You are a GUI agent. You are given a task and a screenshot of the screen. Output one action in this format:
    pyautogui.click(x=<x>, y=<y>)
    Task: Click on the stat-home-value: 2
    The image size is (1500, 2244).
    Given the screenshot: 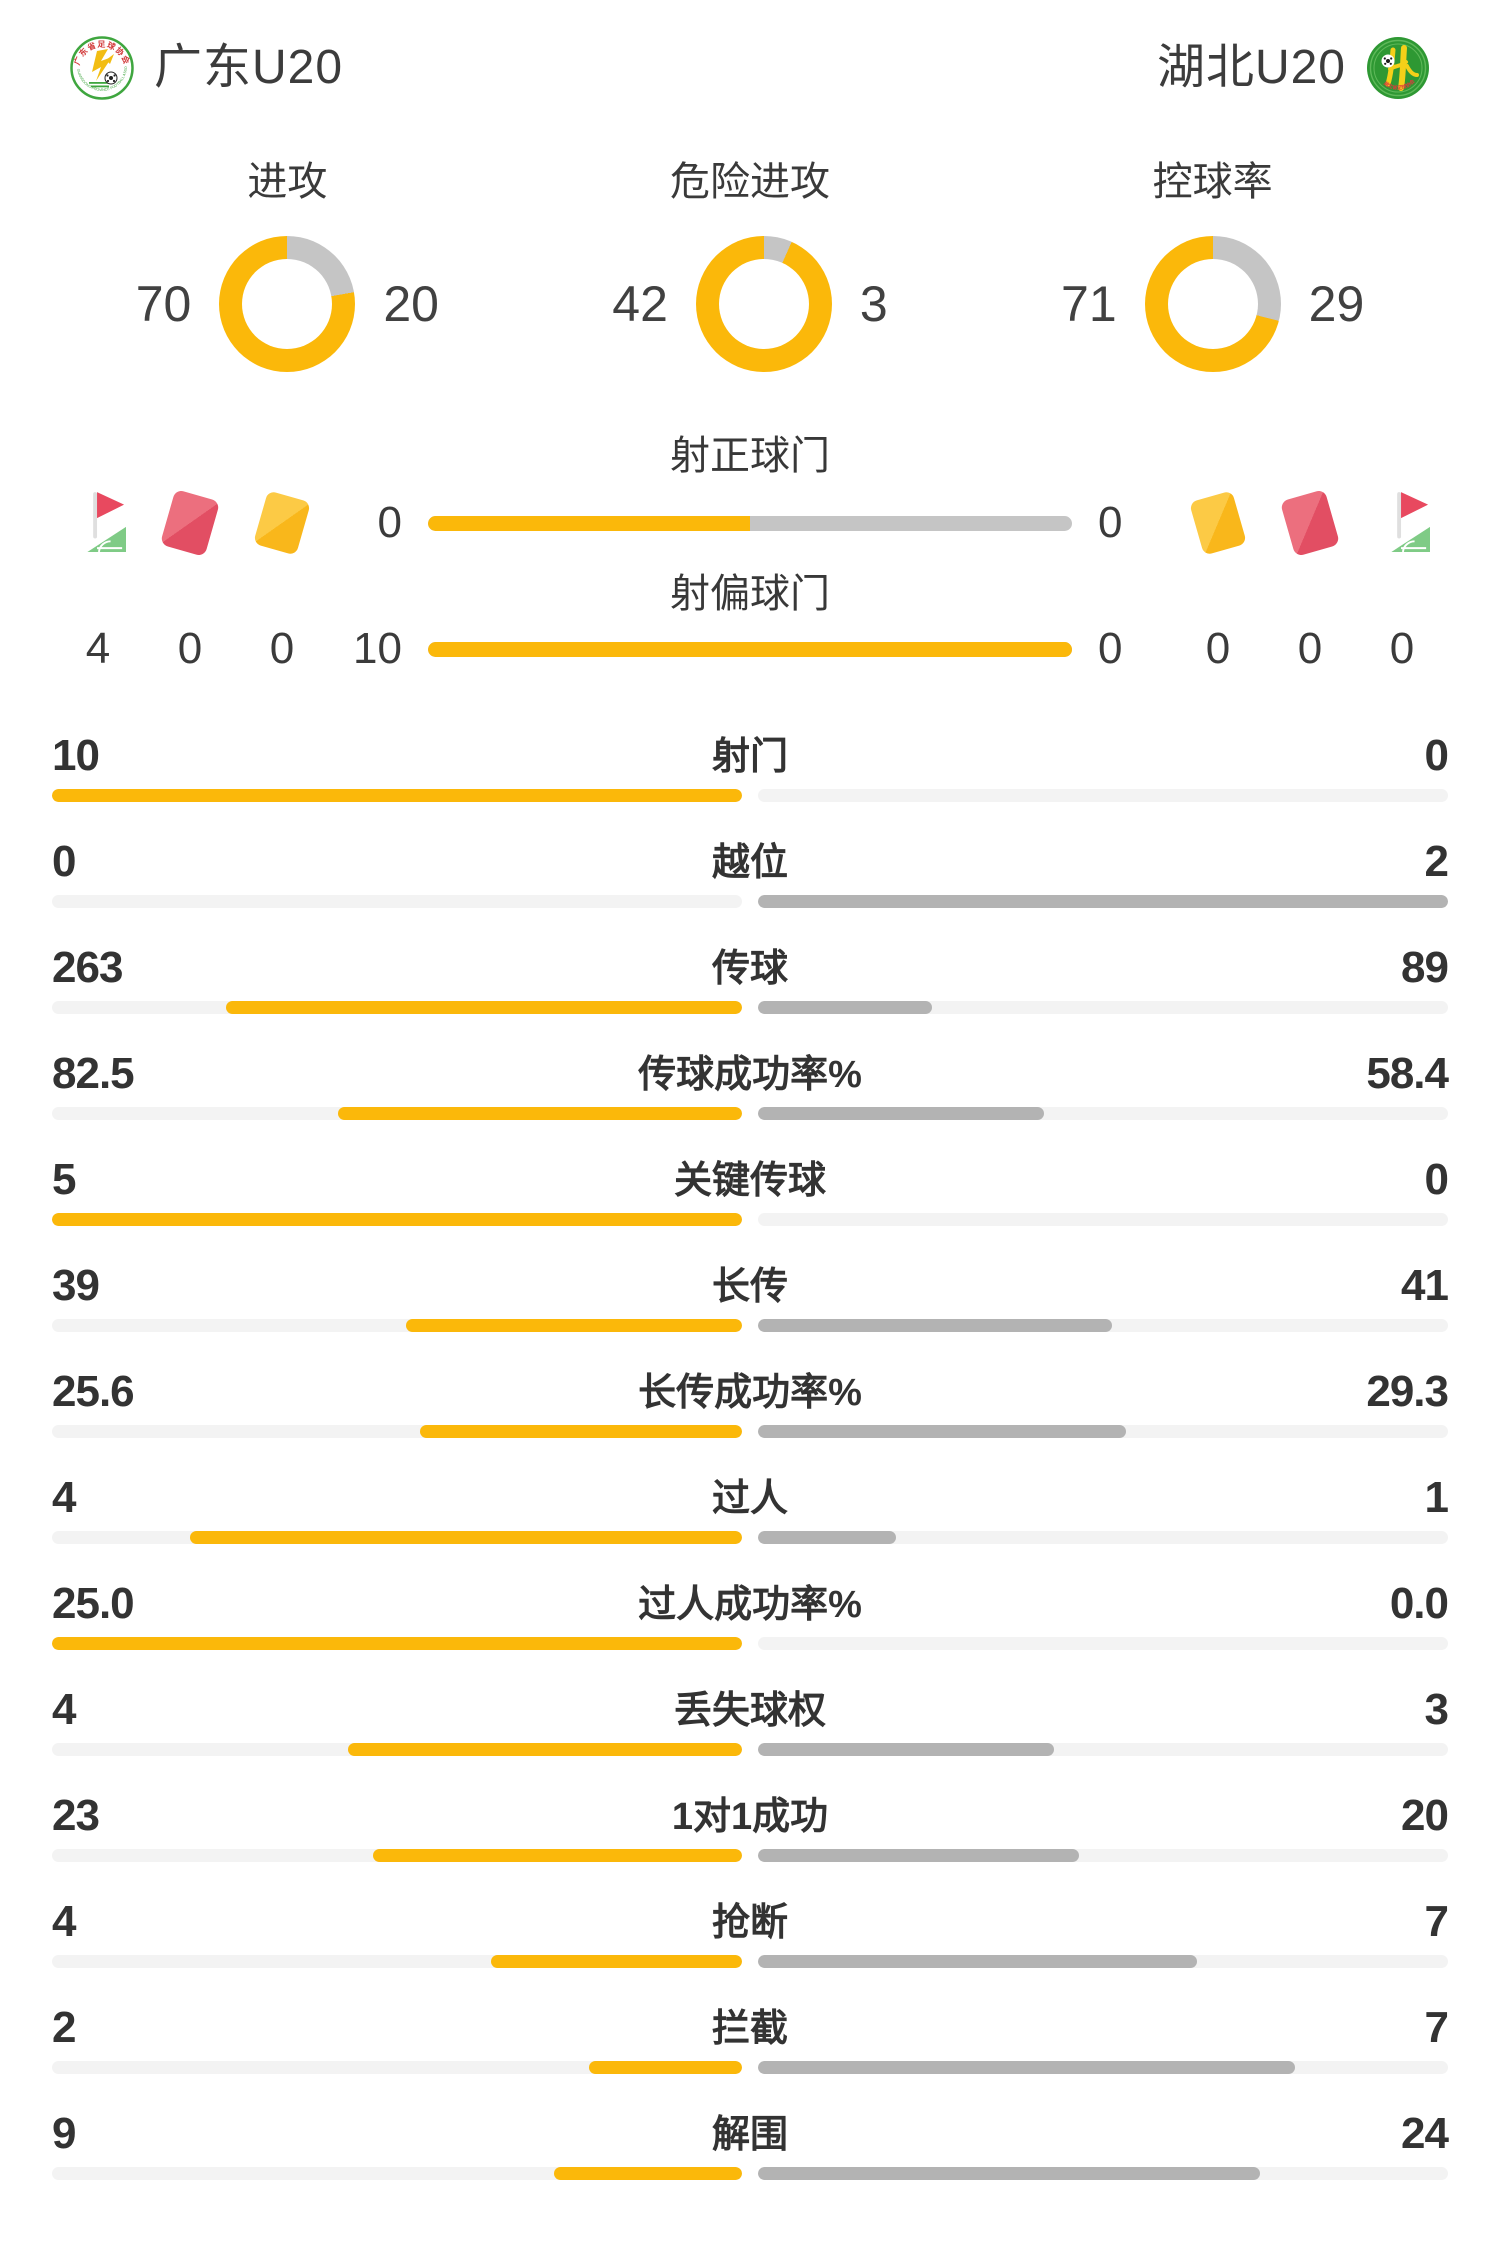 What is the action you would take?
    pyautogui.click(x=64, y=2027)
    